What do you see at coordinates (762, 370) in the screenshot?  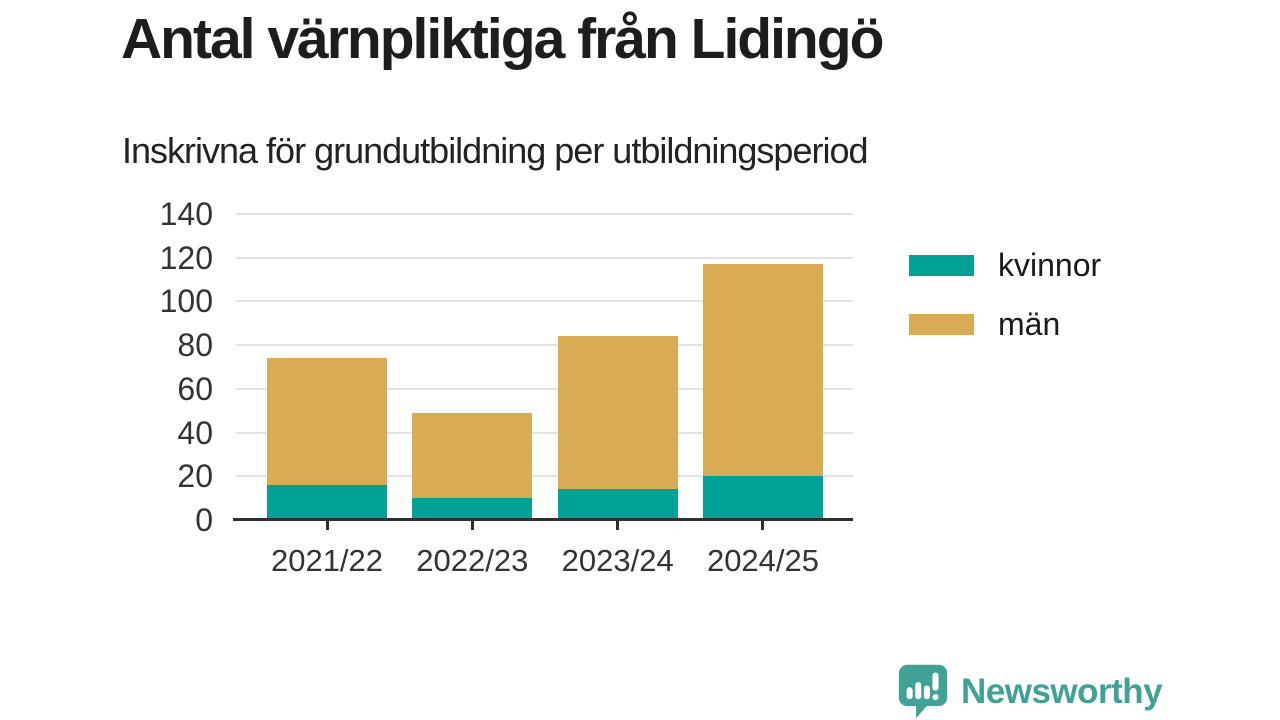 I see `bar-2024/25-män` at bounding box center [762, 370].